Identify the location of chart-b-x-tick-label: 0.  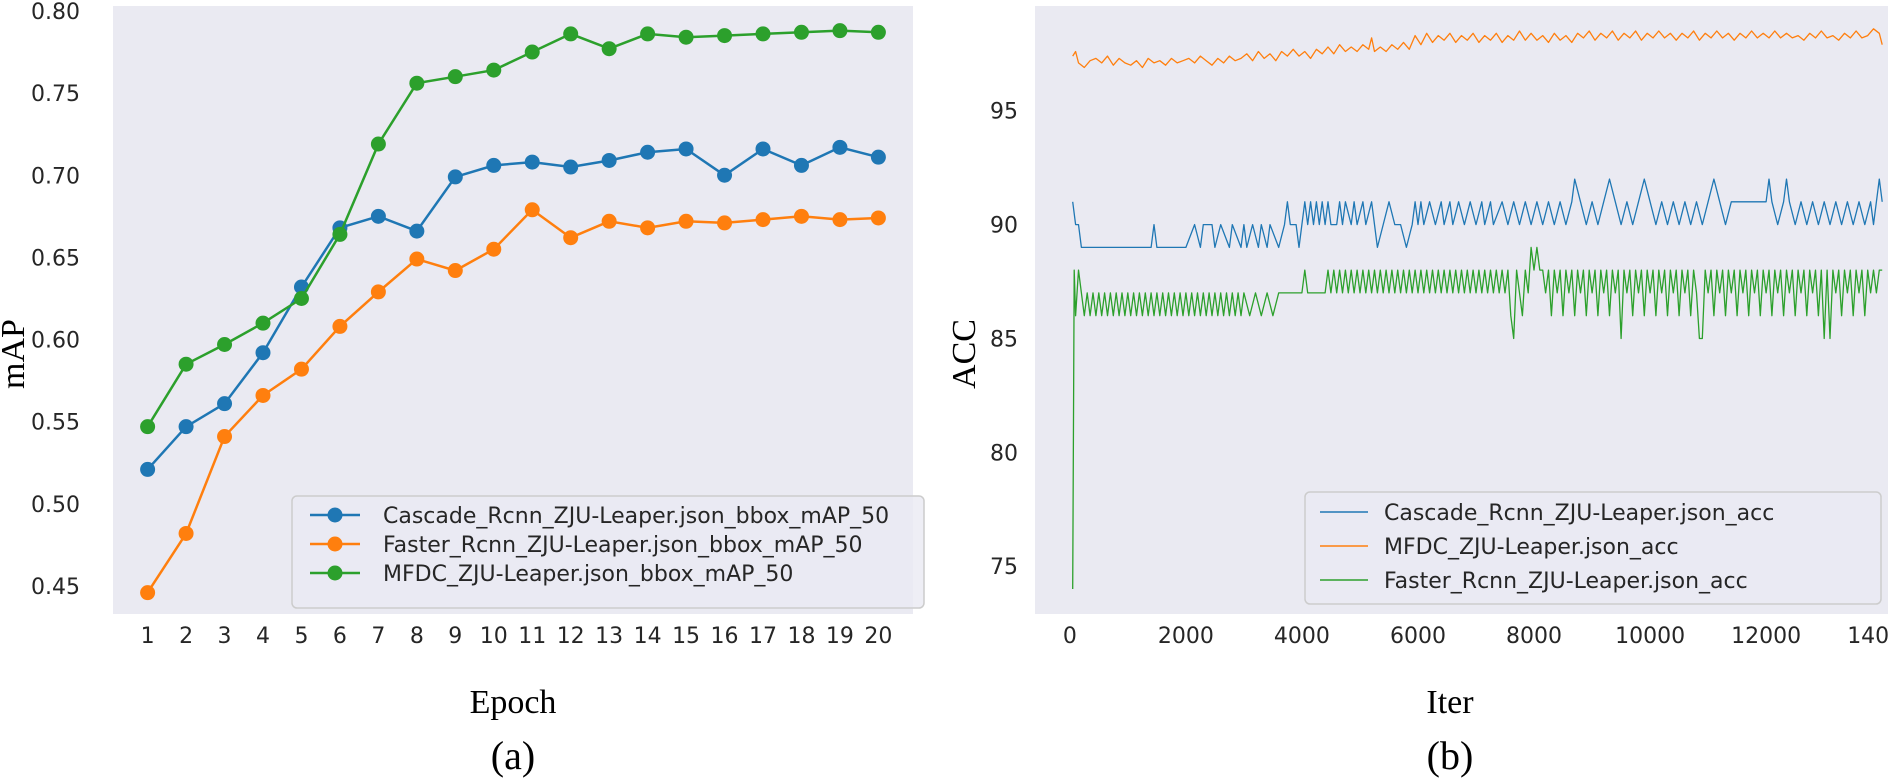
(1070, 636).